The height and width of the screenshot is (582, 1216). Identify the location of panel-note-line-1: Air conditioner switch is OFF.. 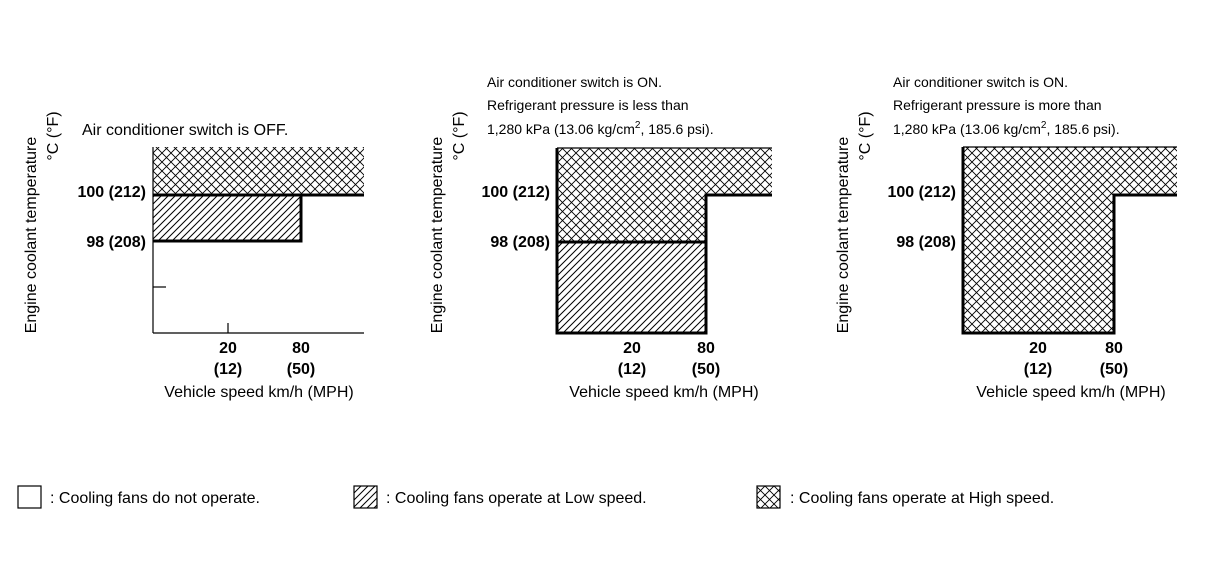
(185, 130).